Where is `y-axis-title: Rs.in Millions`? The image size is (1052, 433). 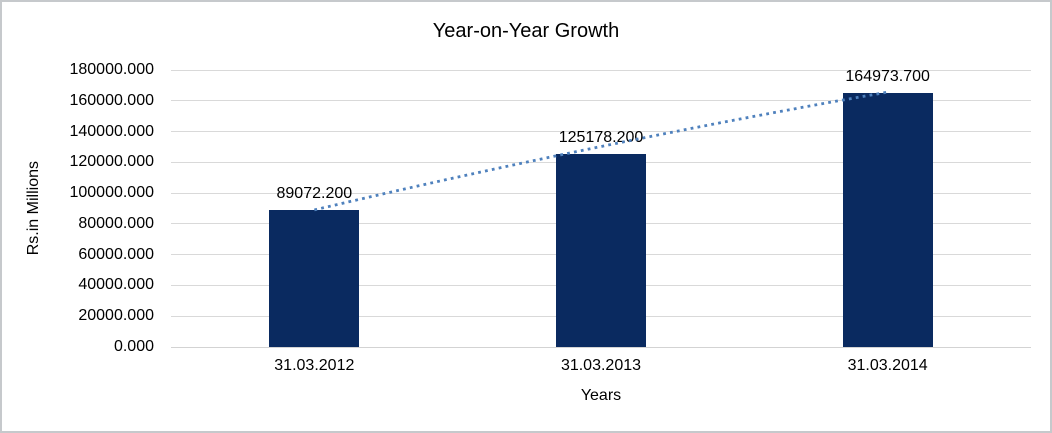 y-axis-title: Rs.in Millions is located at coordinates (34, 208).